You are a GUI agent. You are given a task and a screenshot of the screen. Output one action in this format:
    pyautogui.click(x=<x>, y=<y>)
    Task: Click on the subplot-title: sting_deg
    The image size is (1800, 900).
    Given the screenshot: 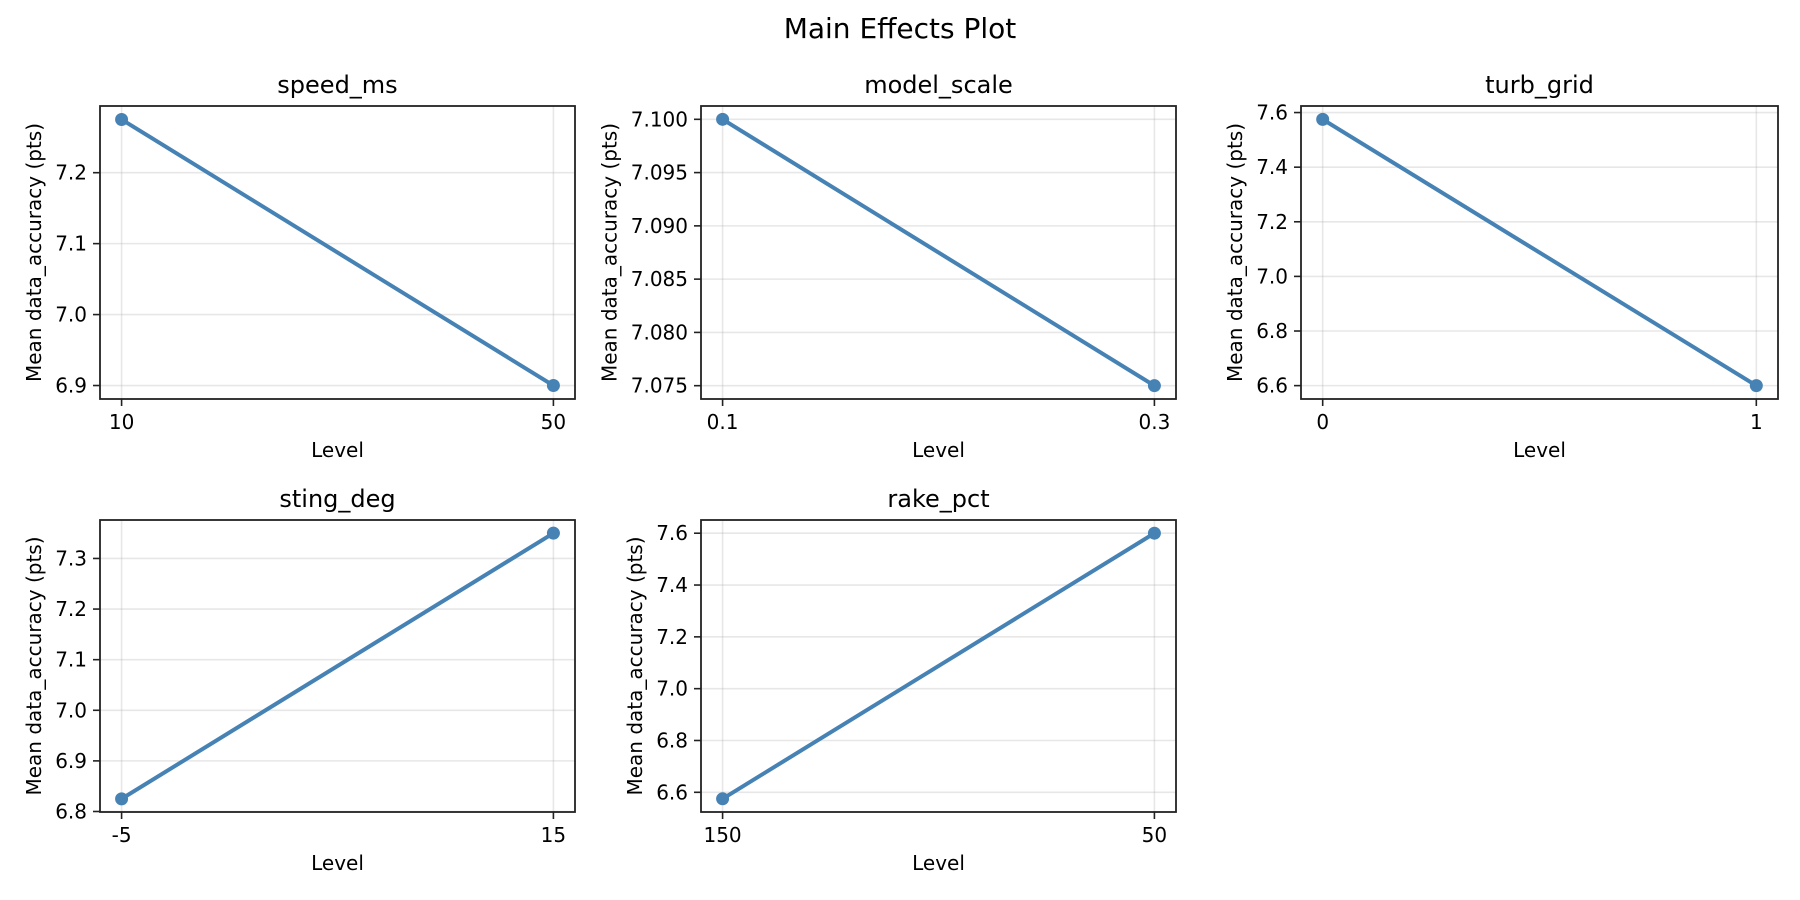 What is the action you would take?
    pyautogui.click(x=337, y=499)
    